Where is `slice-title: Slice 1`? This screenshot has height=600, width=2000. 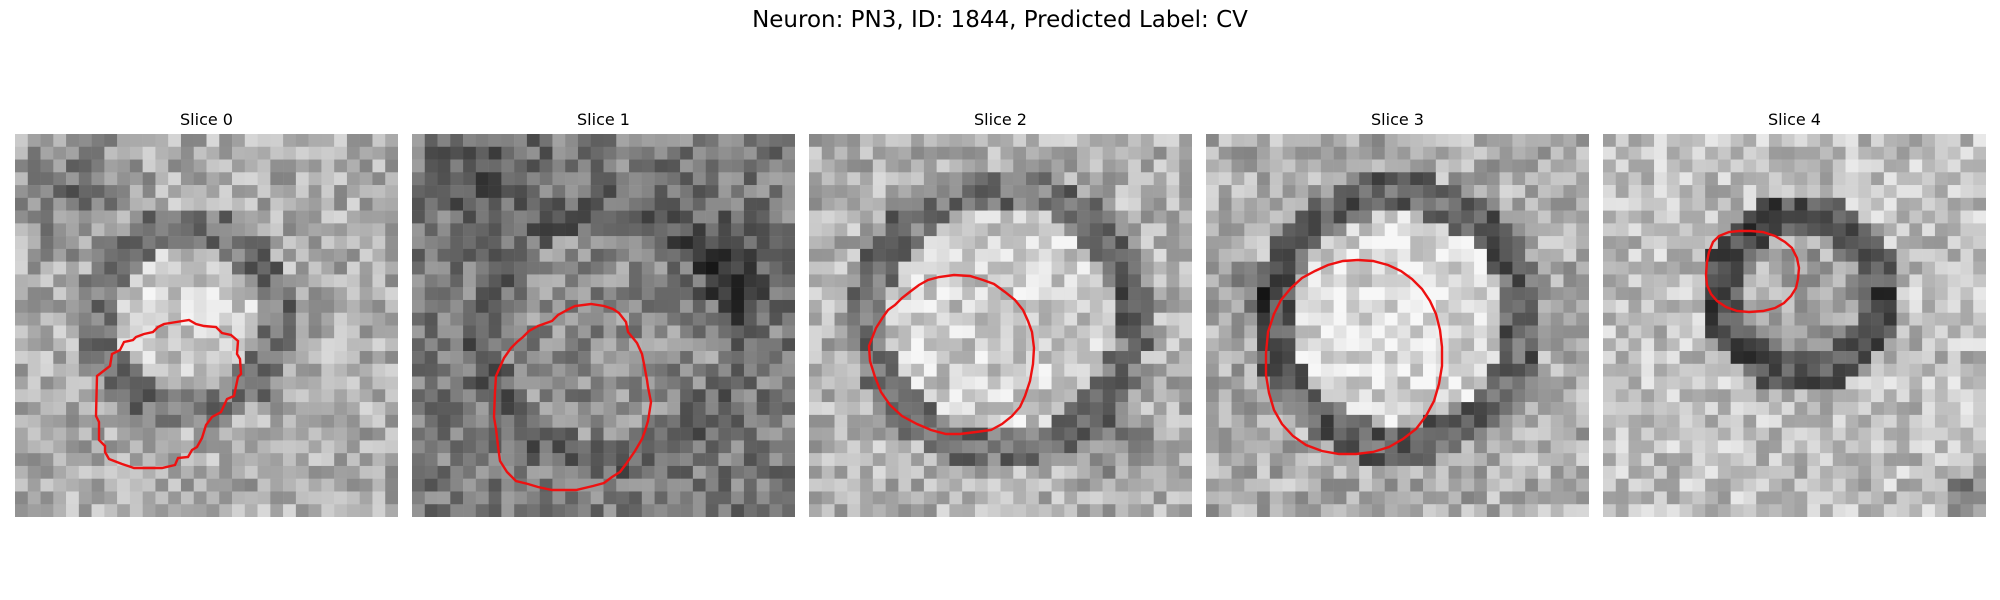
slice-title: Slice 1 is located at coordinates (603, 119).